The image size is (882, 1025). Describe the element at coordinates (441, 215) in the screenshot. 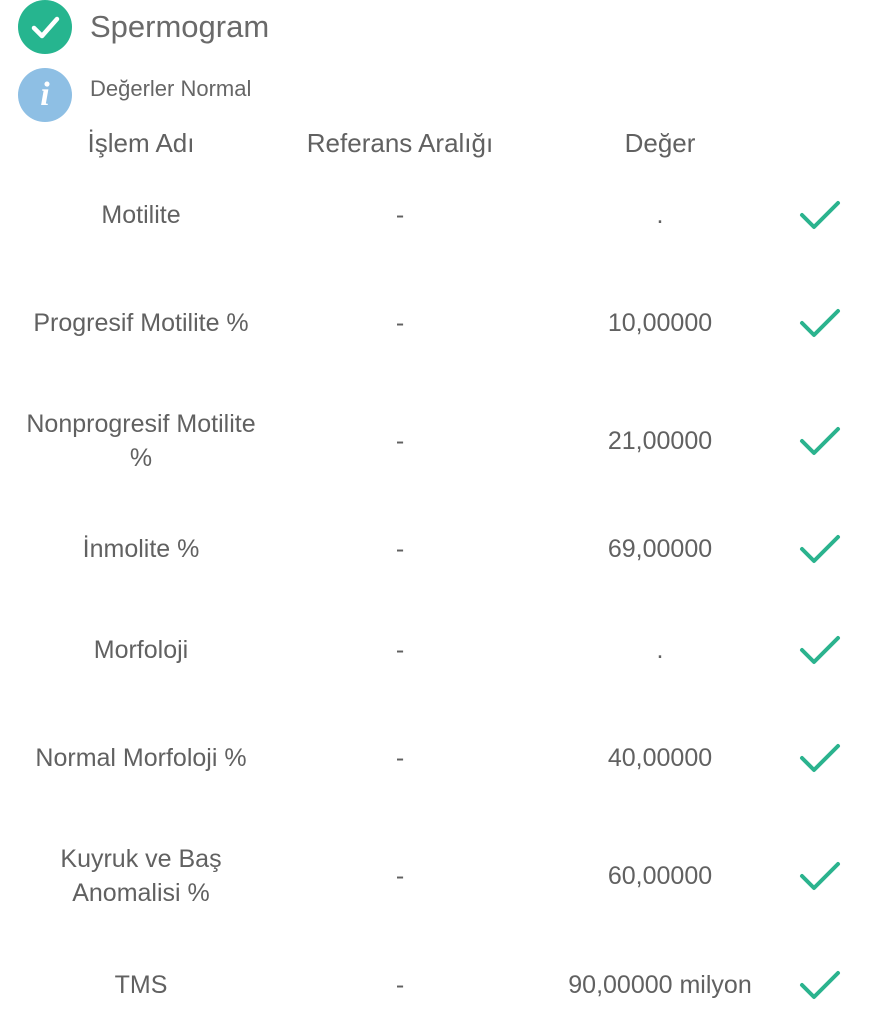

I see `table-row: Motilite - .` at that location.